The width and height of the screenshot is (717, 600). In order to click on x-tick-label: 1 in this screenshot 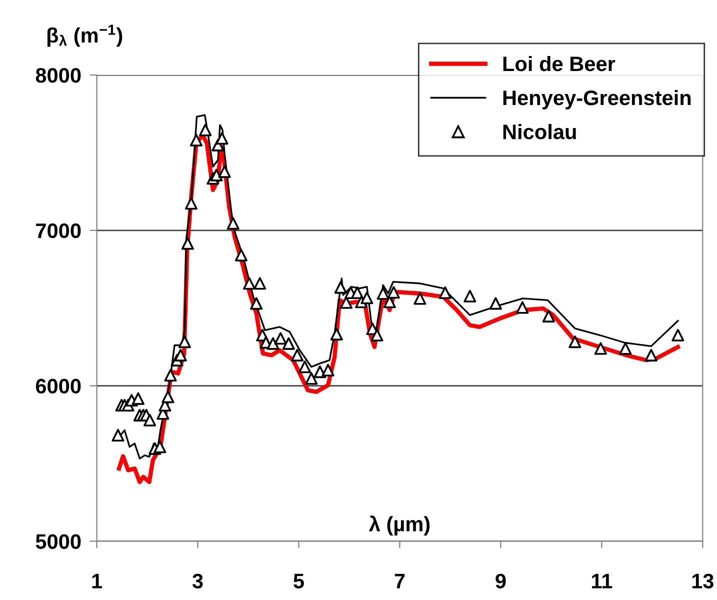, I will do `click(97, 581)`.